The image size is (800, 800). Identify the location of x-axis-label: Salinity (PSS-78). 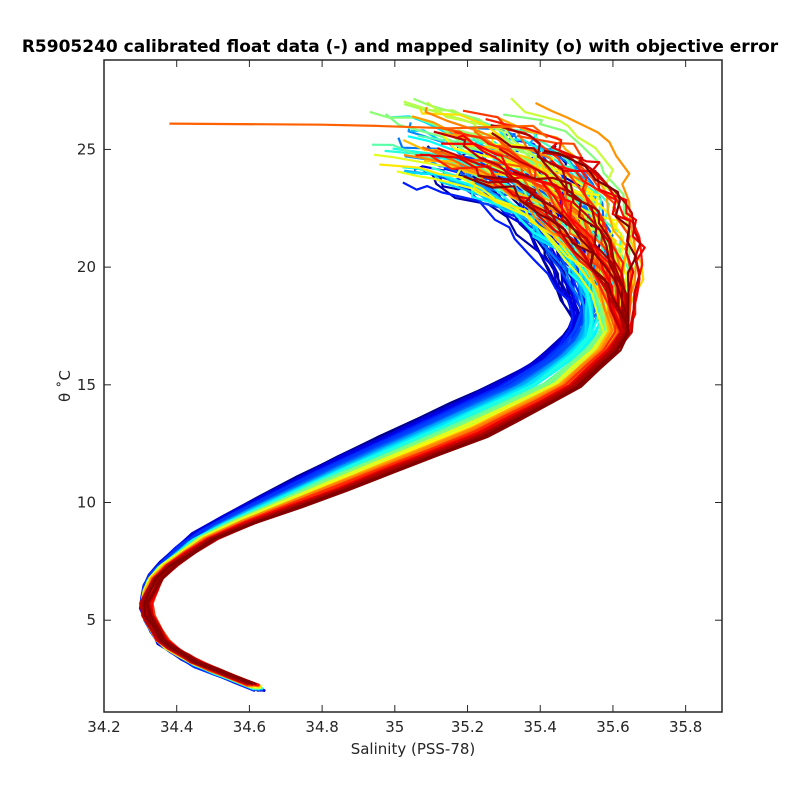
(413, 749).